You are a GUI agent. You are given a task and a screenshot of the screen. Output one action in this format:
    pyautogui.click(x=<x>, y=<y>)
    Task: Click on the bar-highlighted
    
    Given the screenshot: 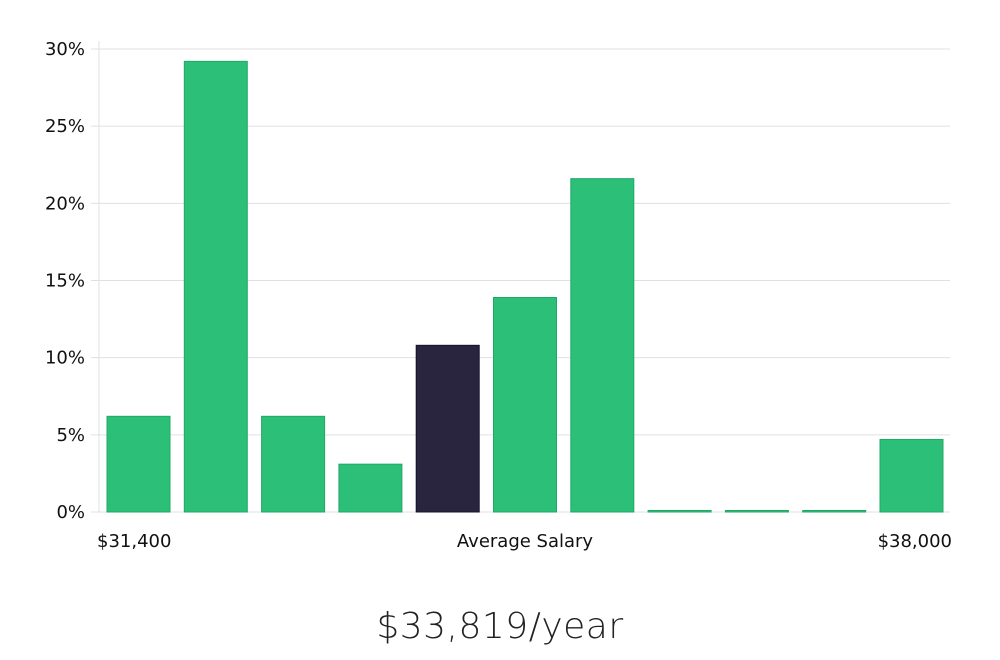 What is the action you would take?
    pyautogui.click(x=447, y=428)
    